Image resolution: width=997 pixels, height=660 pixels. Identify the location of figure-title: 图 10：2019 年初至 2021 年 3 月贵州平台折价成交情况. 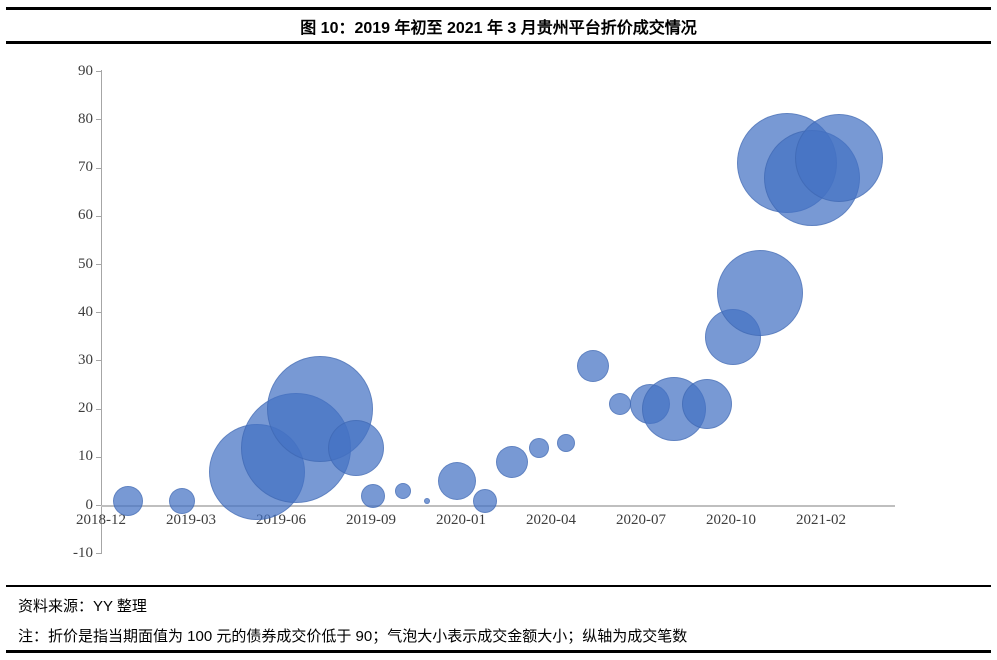
(498, 28).